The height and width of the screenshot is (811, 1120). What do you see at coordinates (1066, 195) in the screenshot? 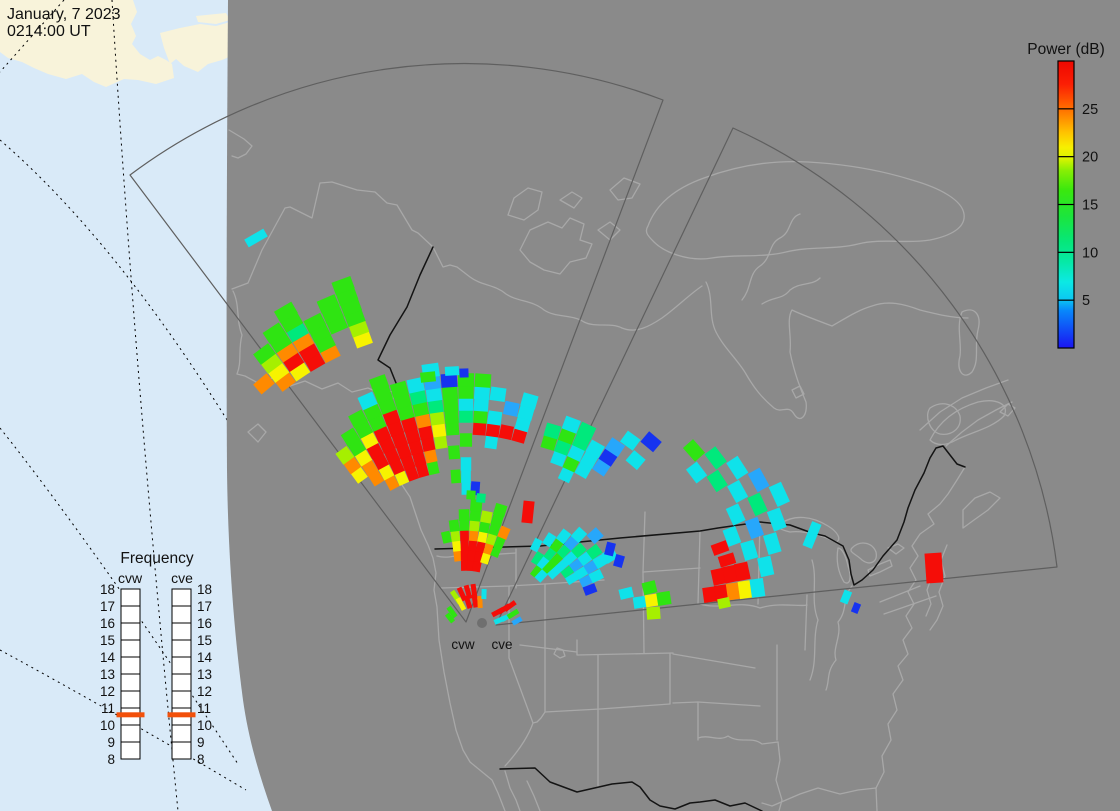
I see `power-colorbar: Power (dB) 5 10 15 20 25` at bounding box center [1066, 195].